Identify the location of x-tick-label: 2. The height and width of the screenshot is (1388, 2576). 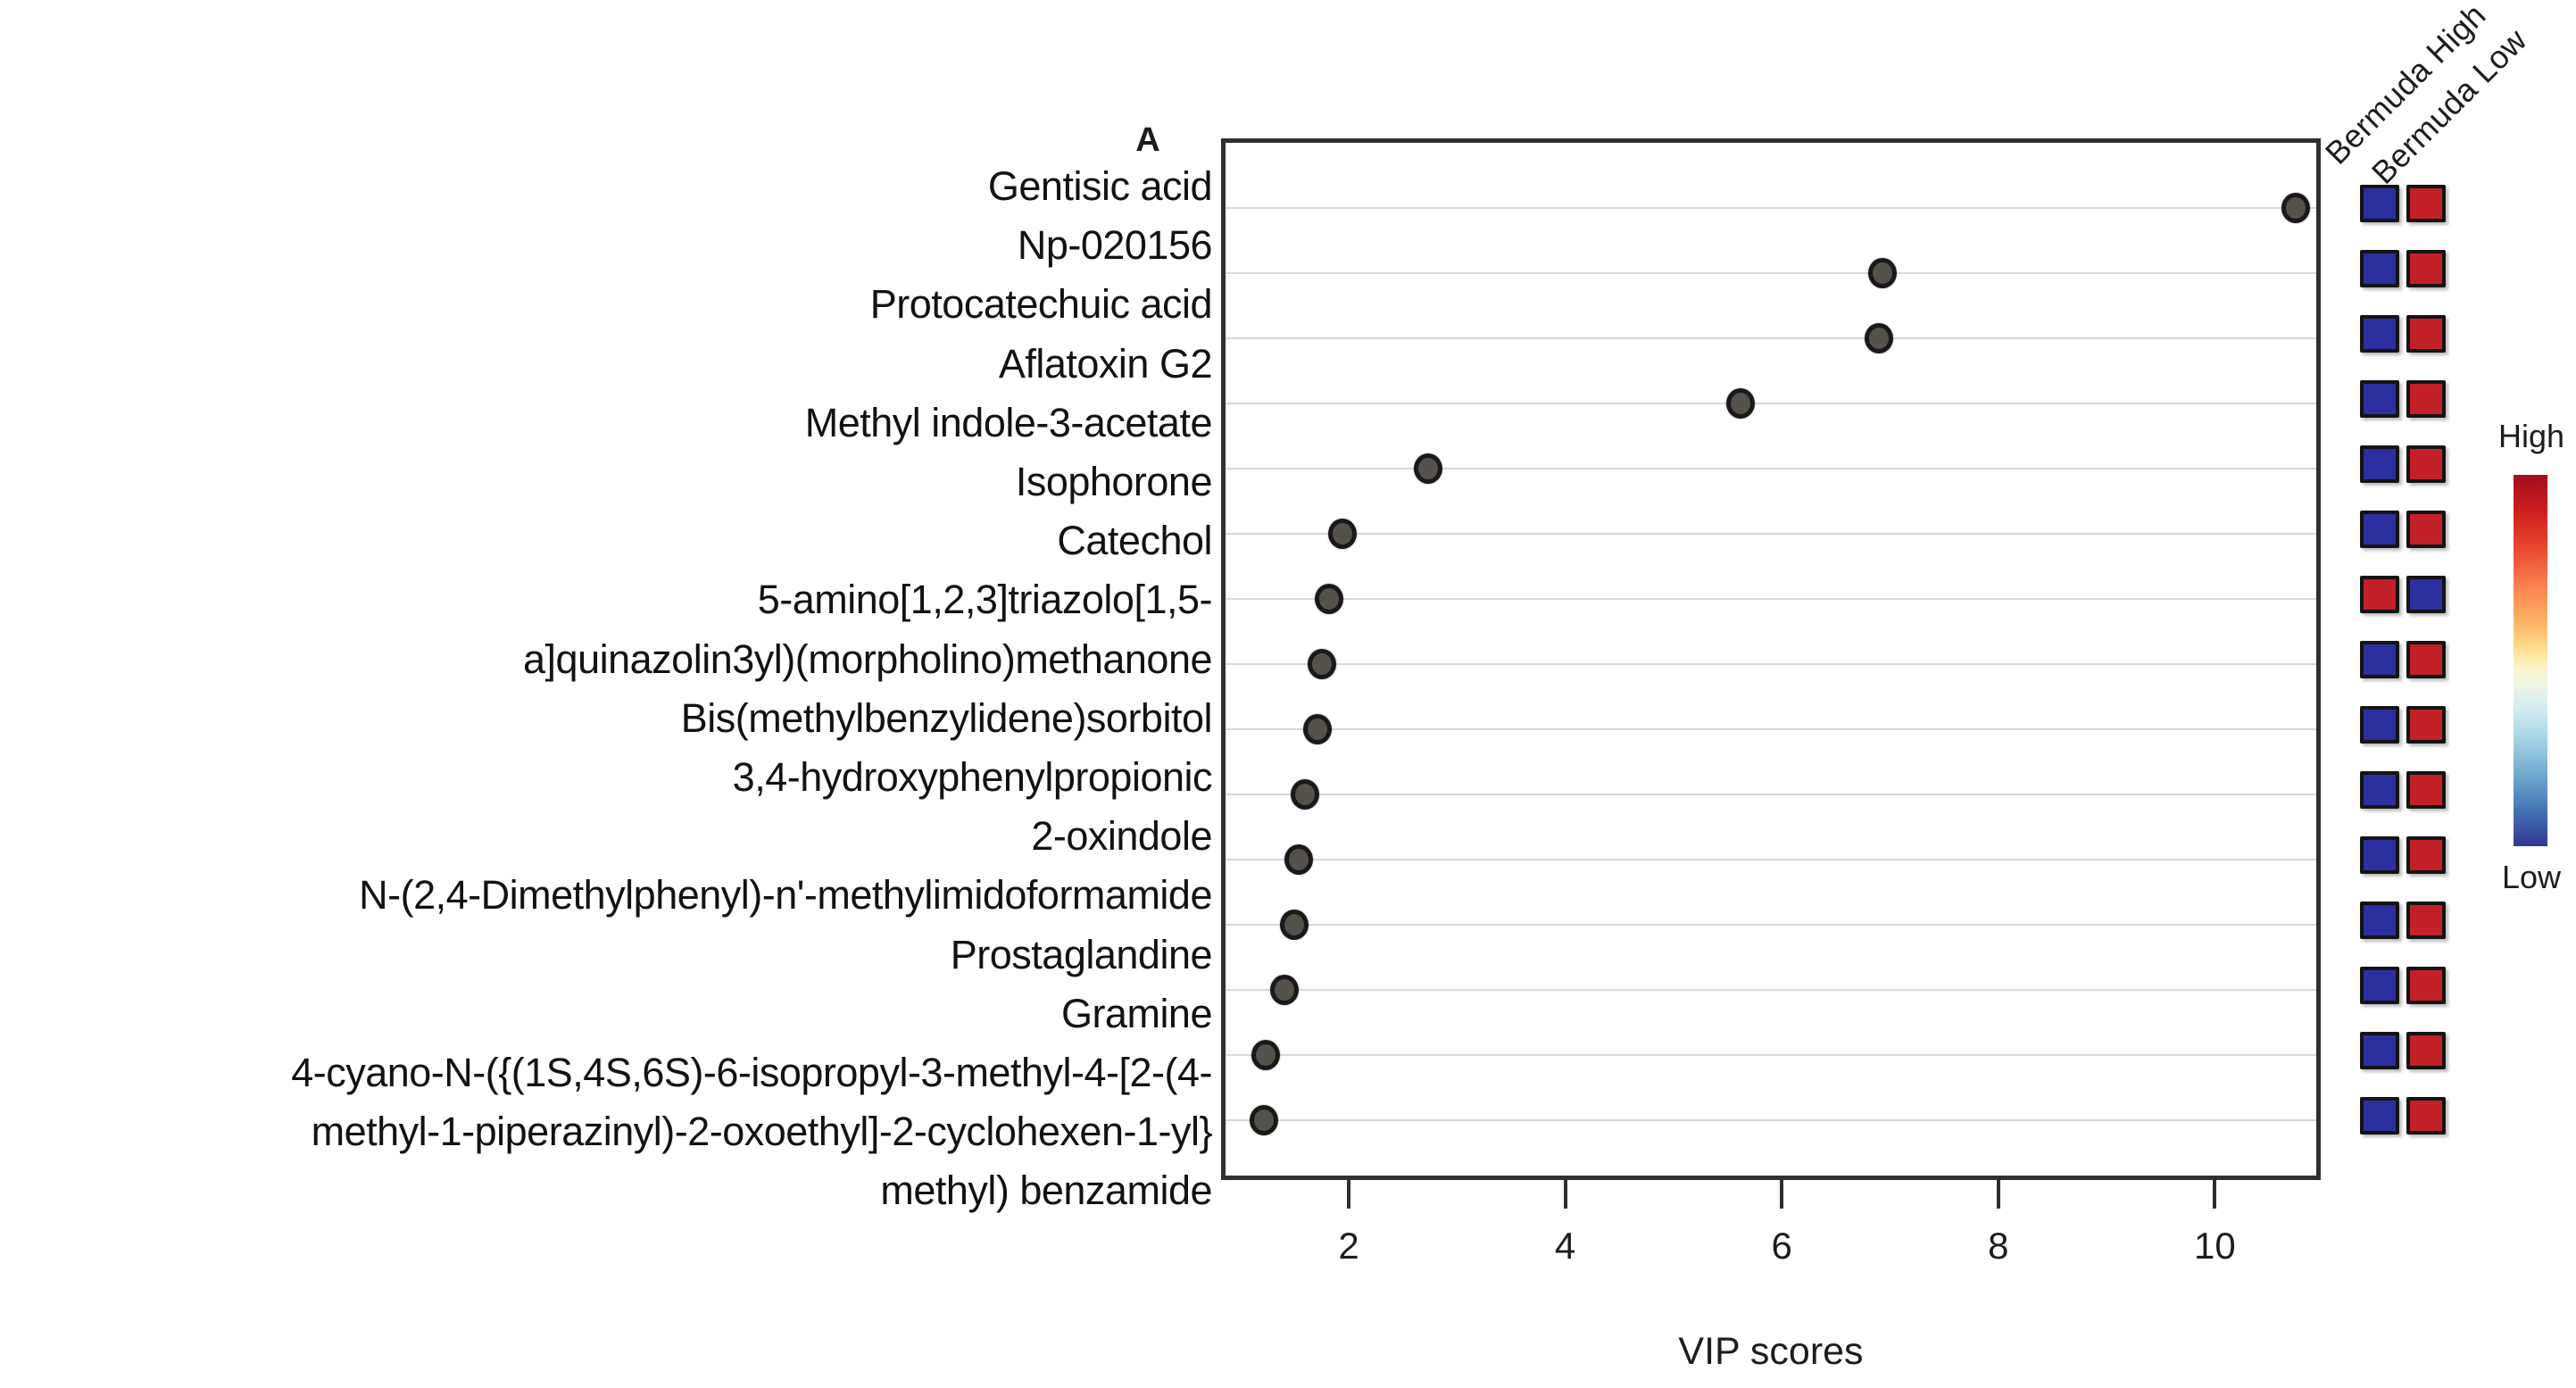
(1348, 1246).